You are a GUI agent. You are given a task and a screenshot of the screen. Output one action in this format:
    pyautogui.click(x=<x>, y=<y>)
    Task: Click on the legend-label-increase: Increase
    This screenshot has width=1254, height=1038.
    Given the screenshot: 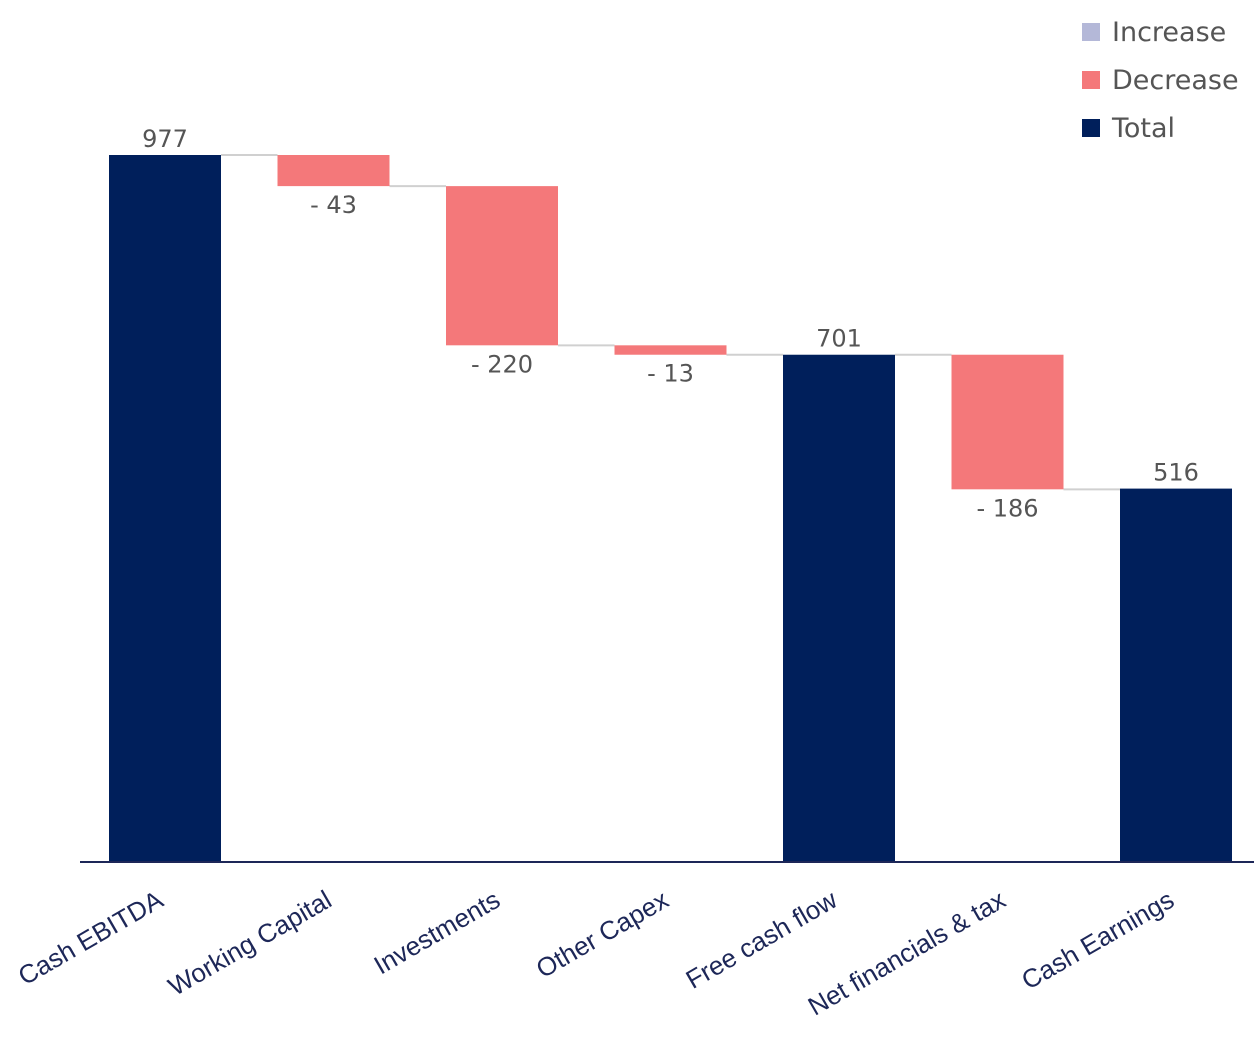 What is the action you would take?
    pyautogui.click(x=1169, y=32)
    